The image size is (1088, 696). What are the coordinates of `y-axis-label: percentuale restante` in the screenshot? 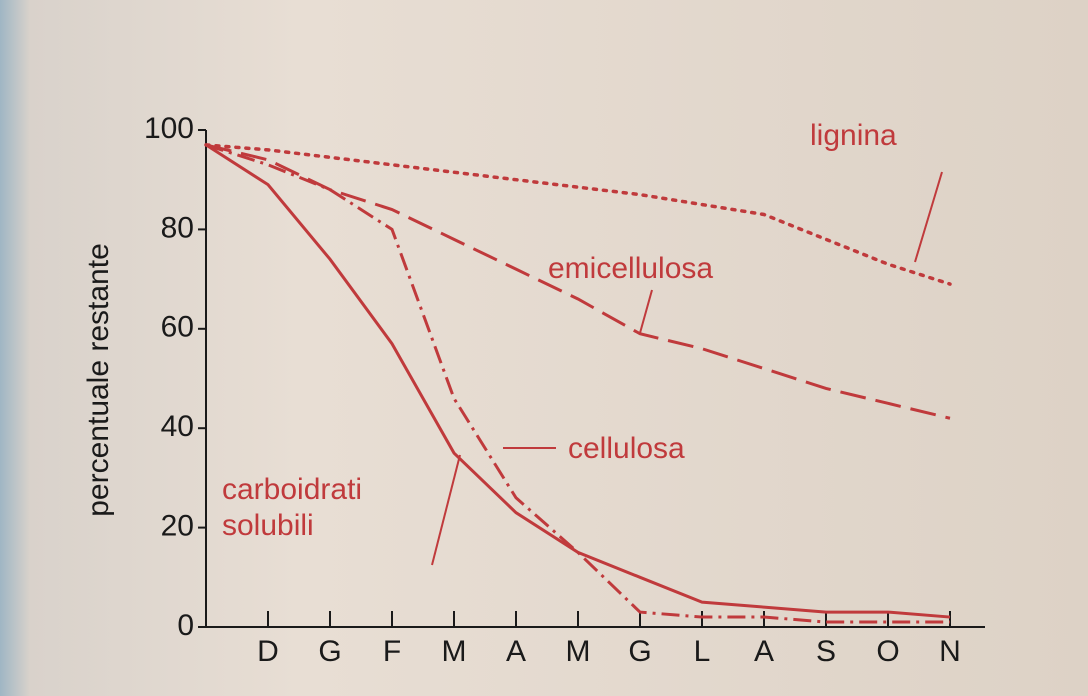 It's located at (98, 380).